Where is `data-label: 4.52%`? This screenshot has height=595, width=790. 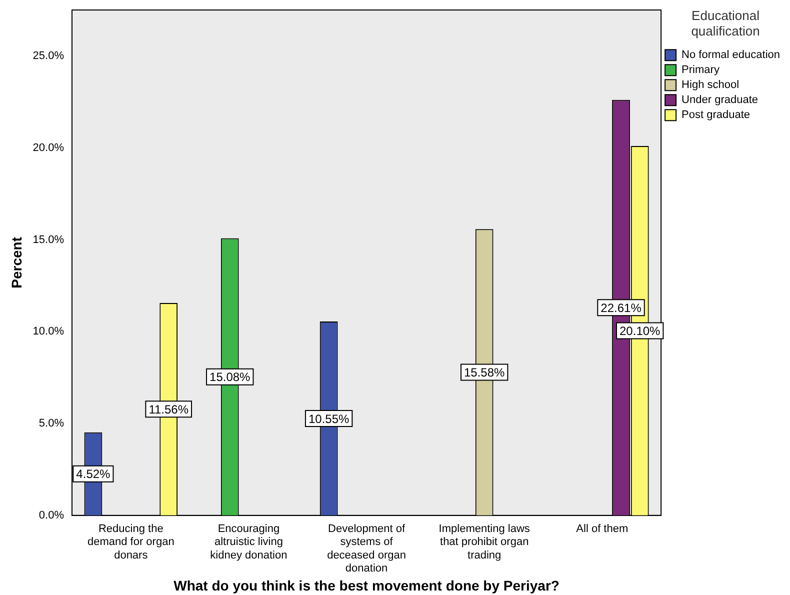
data-label: 4.52% is located at coordinates (93, 474).